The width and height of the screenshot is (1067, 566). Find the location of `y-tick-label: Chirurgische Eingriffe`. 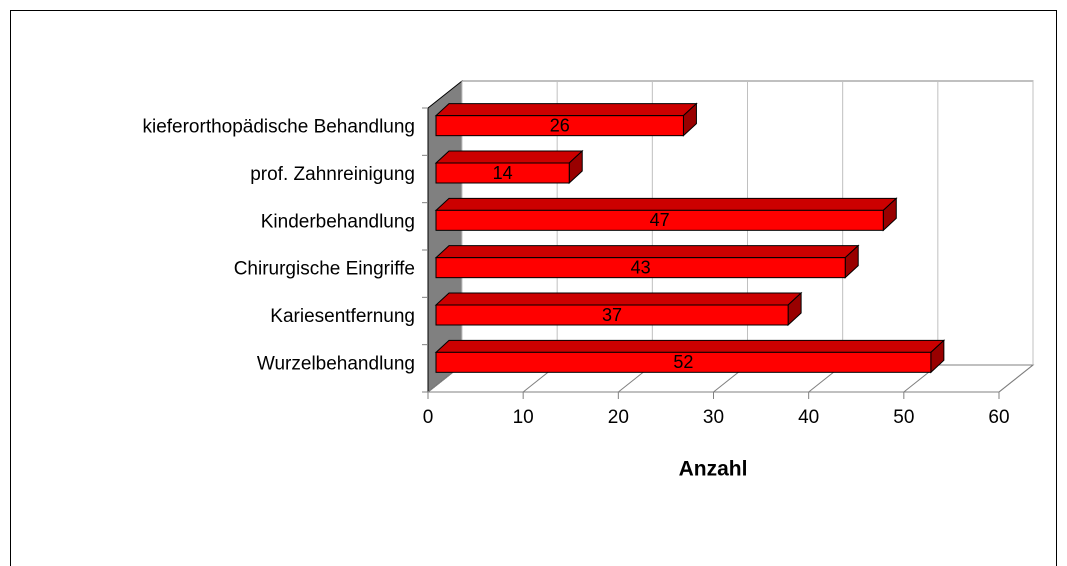

y-tick-label: Chirurgische Eingriffe is located at coordinates (324, 269).